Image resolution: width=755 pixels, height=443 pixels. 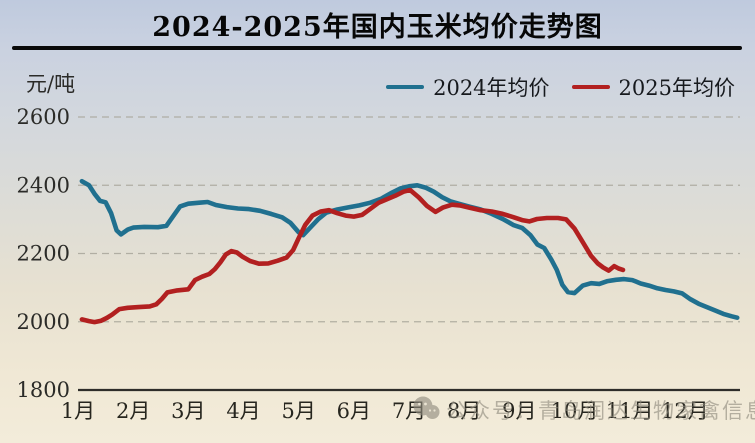 I want to click on y-tick-label-2600: 2600, so click(x=43, y=117).